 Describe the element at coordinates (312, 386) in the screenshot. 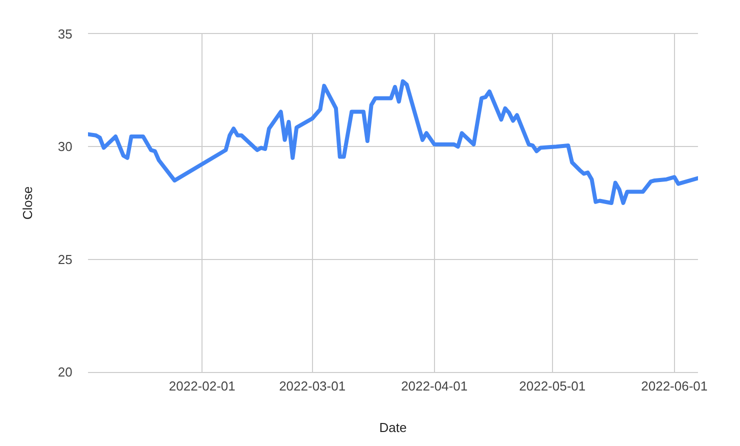

I see `x-tick-label: 2022-03-01` at that location.